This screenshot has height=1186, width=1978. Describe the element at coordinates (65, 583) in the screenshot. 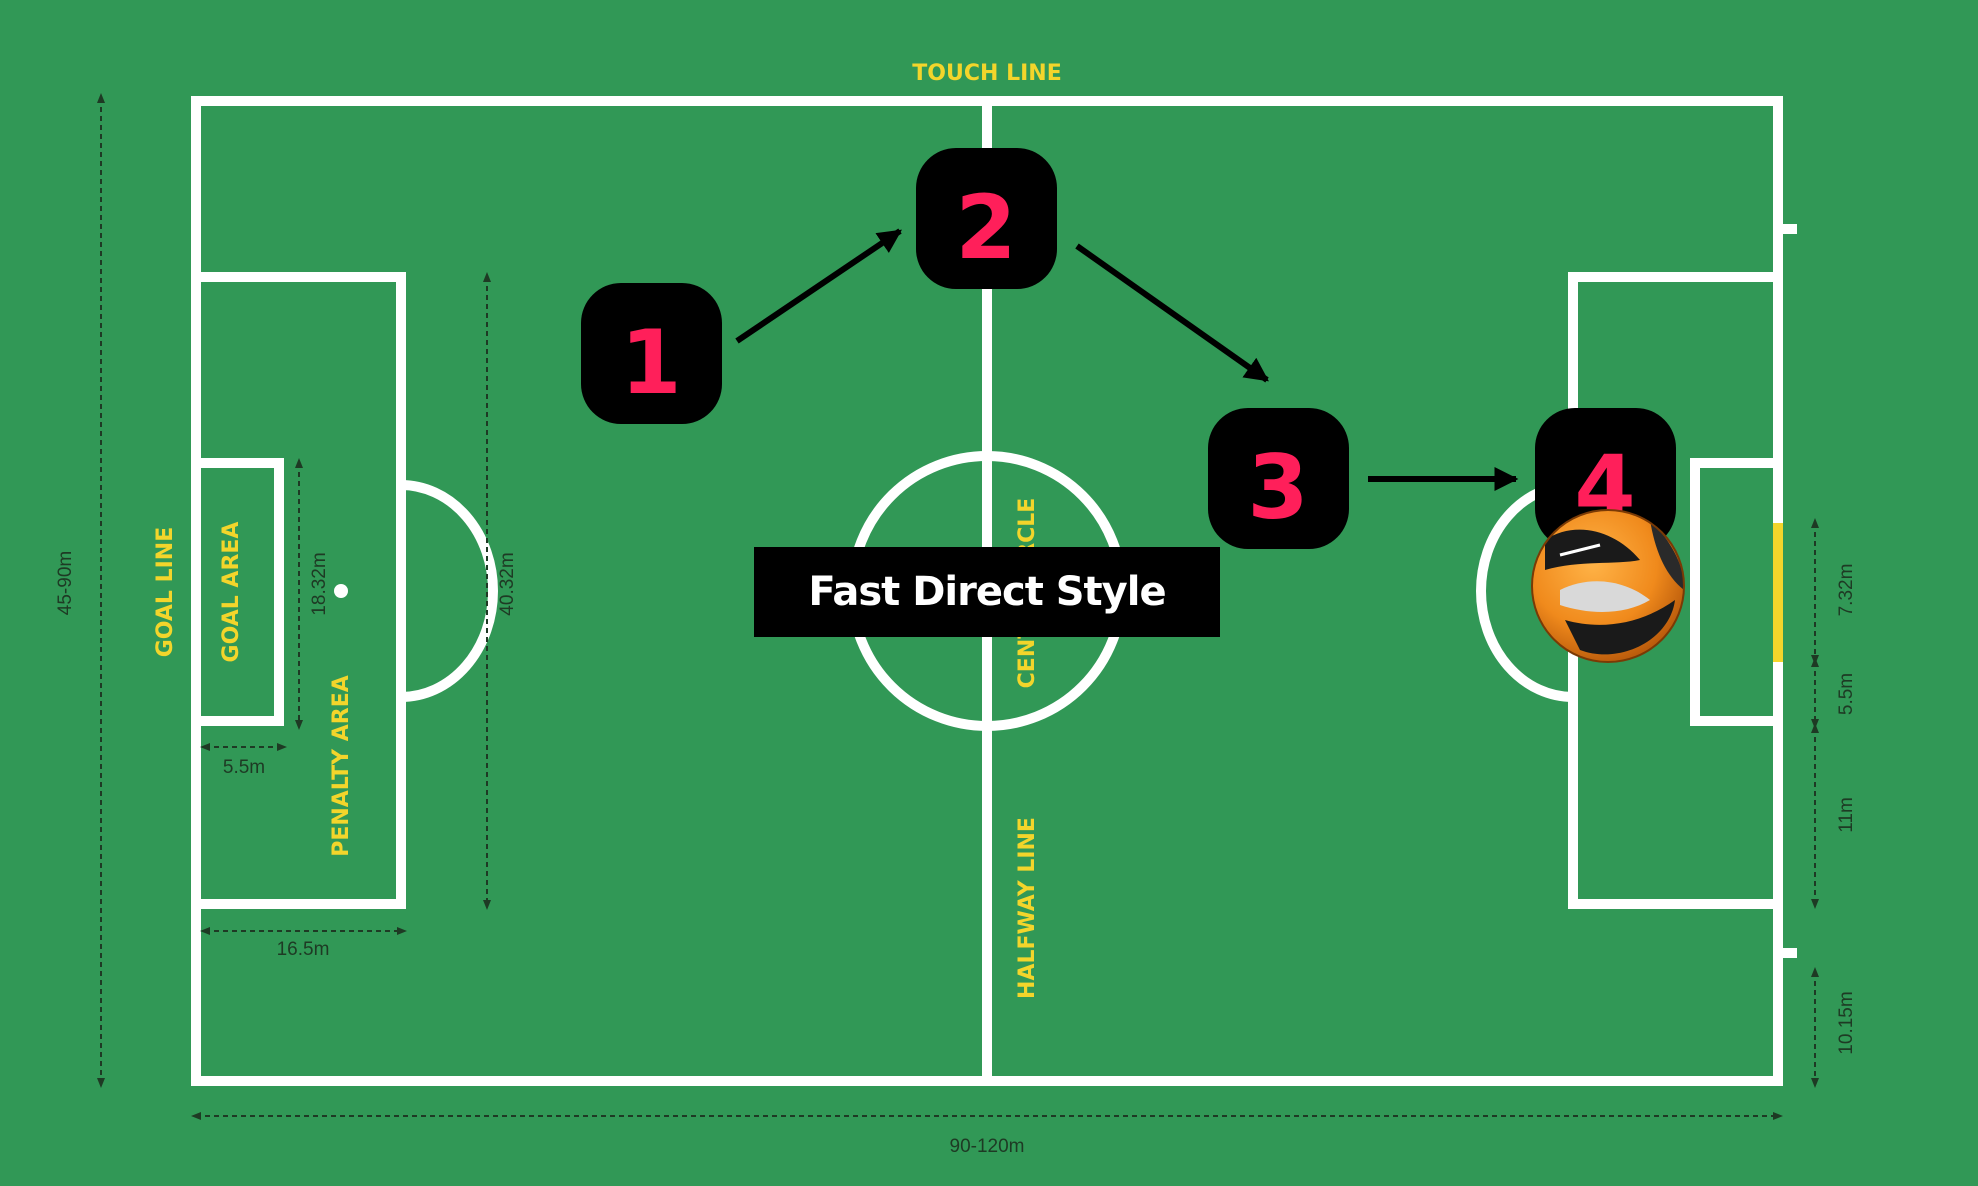

I see `width-dimension: 45-90m` at that location.